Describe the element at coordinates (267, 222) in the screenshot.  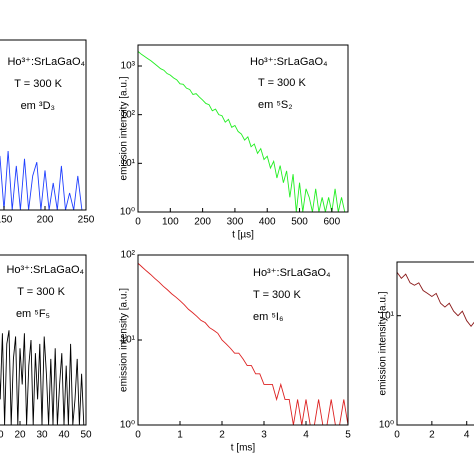
I see `x-tick-label: 400` at that location.